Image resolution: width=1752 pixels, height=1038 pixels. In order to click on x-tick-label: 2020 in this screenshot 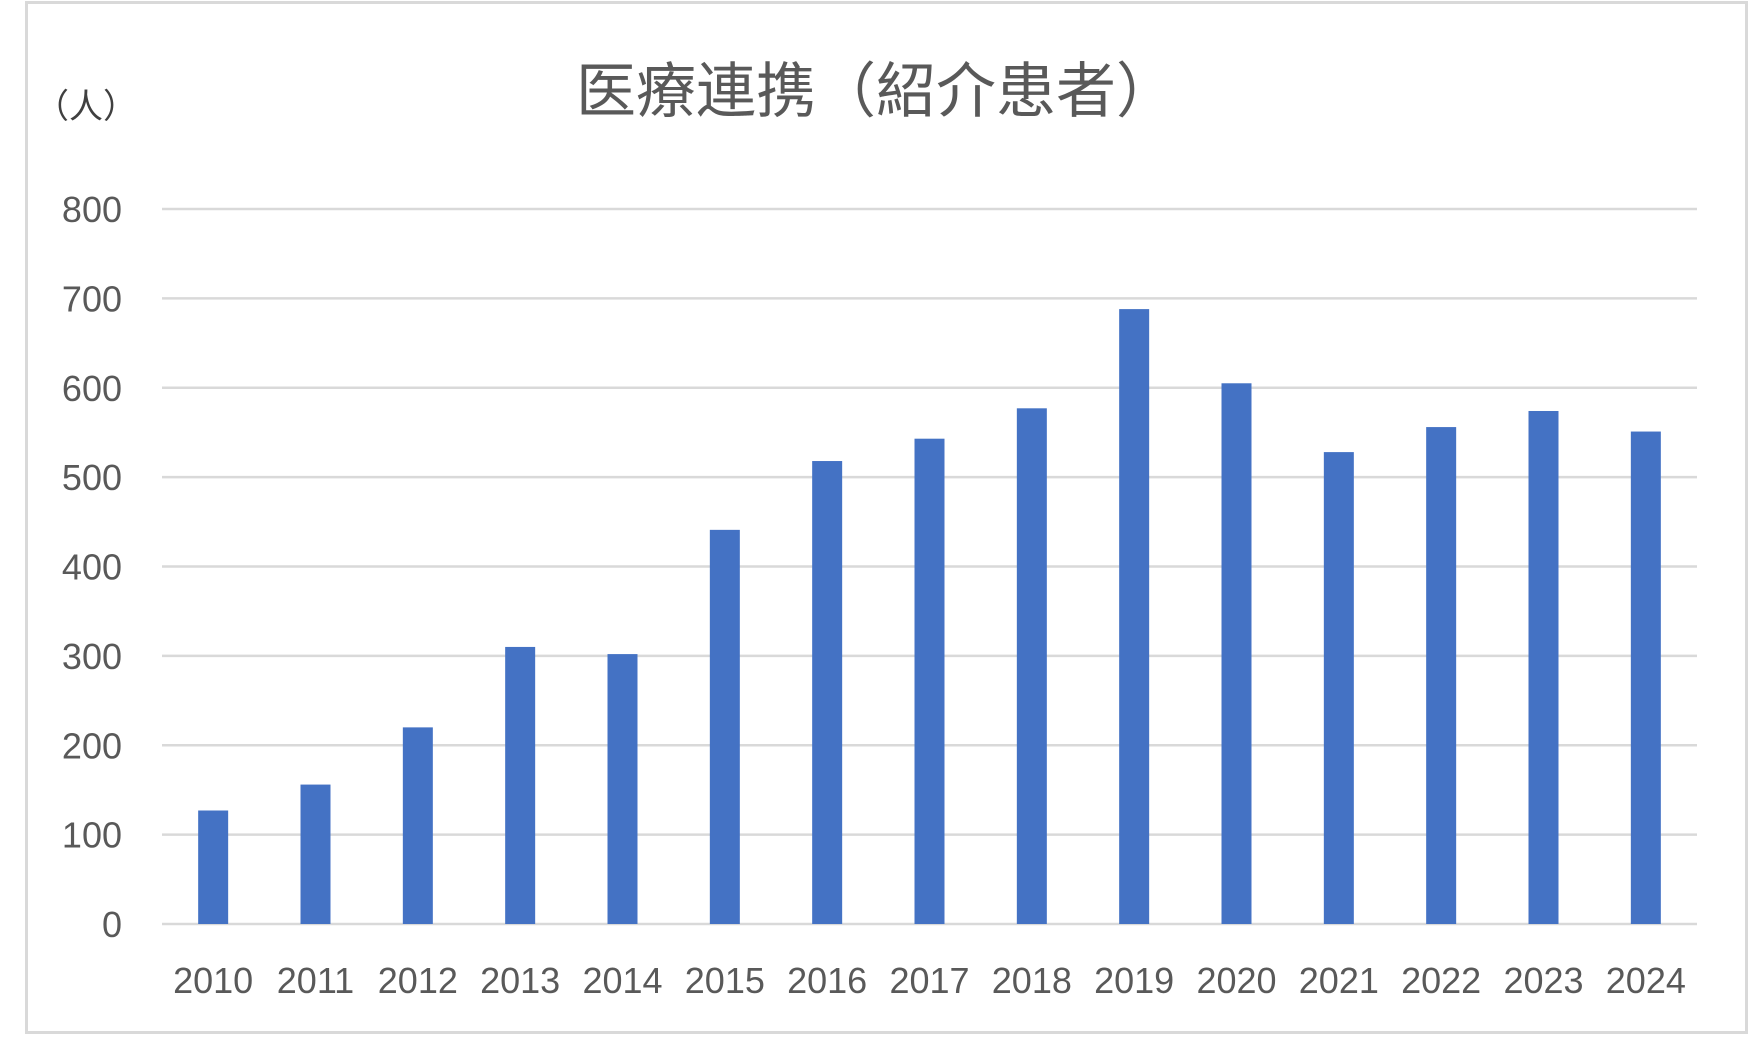, I will do `click(1236, 980)`.